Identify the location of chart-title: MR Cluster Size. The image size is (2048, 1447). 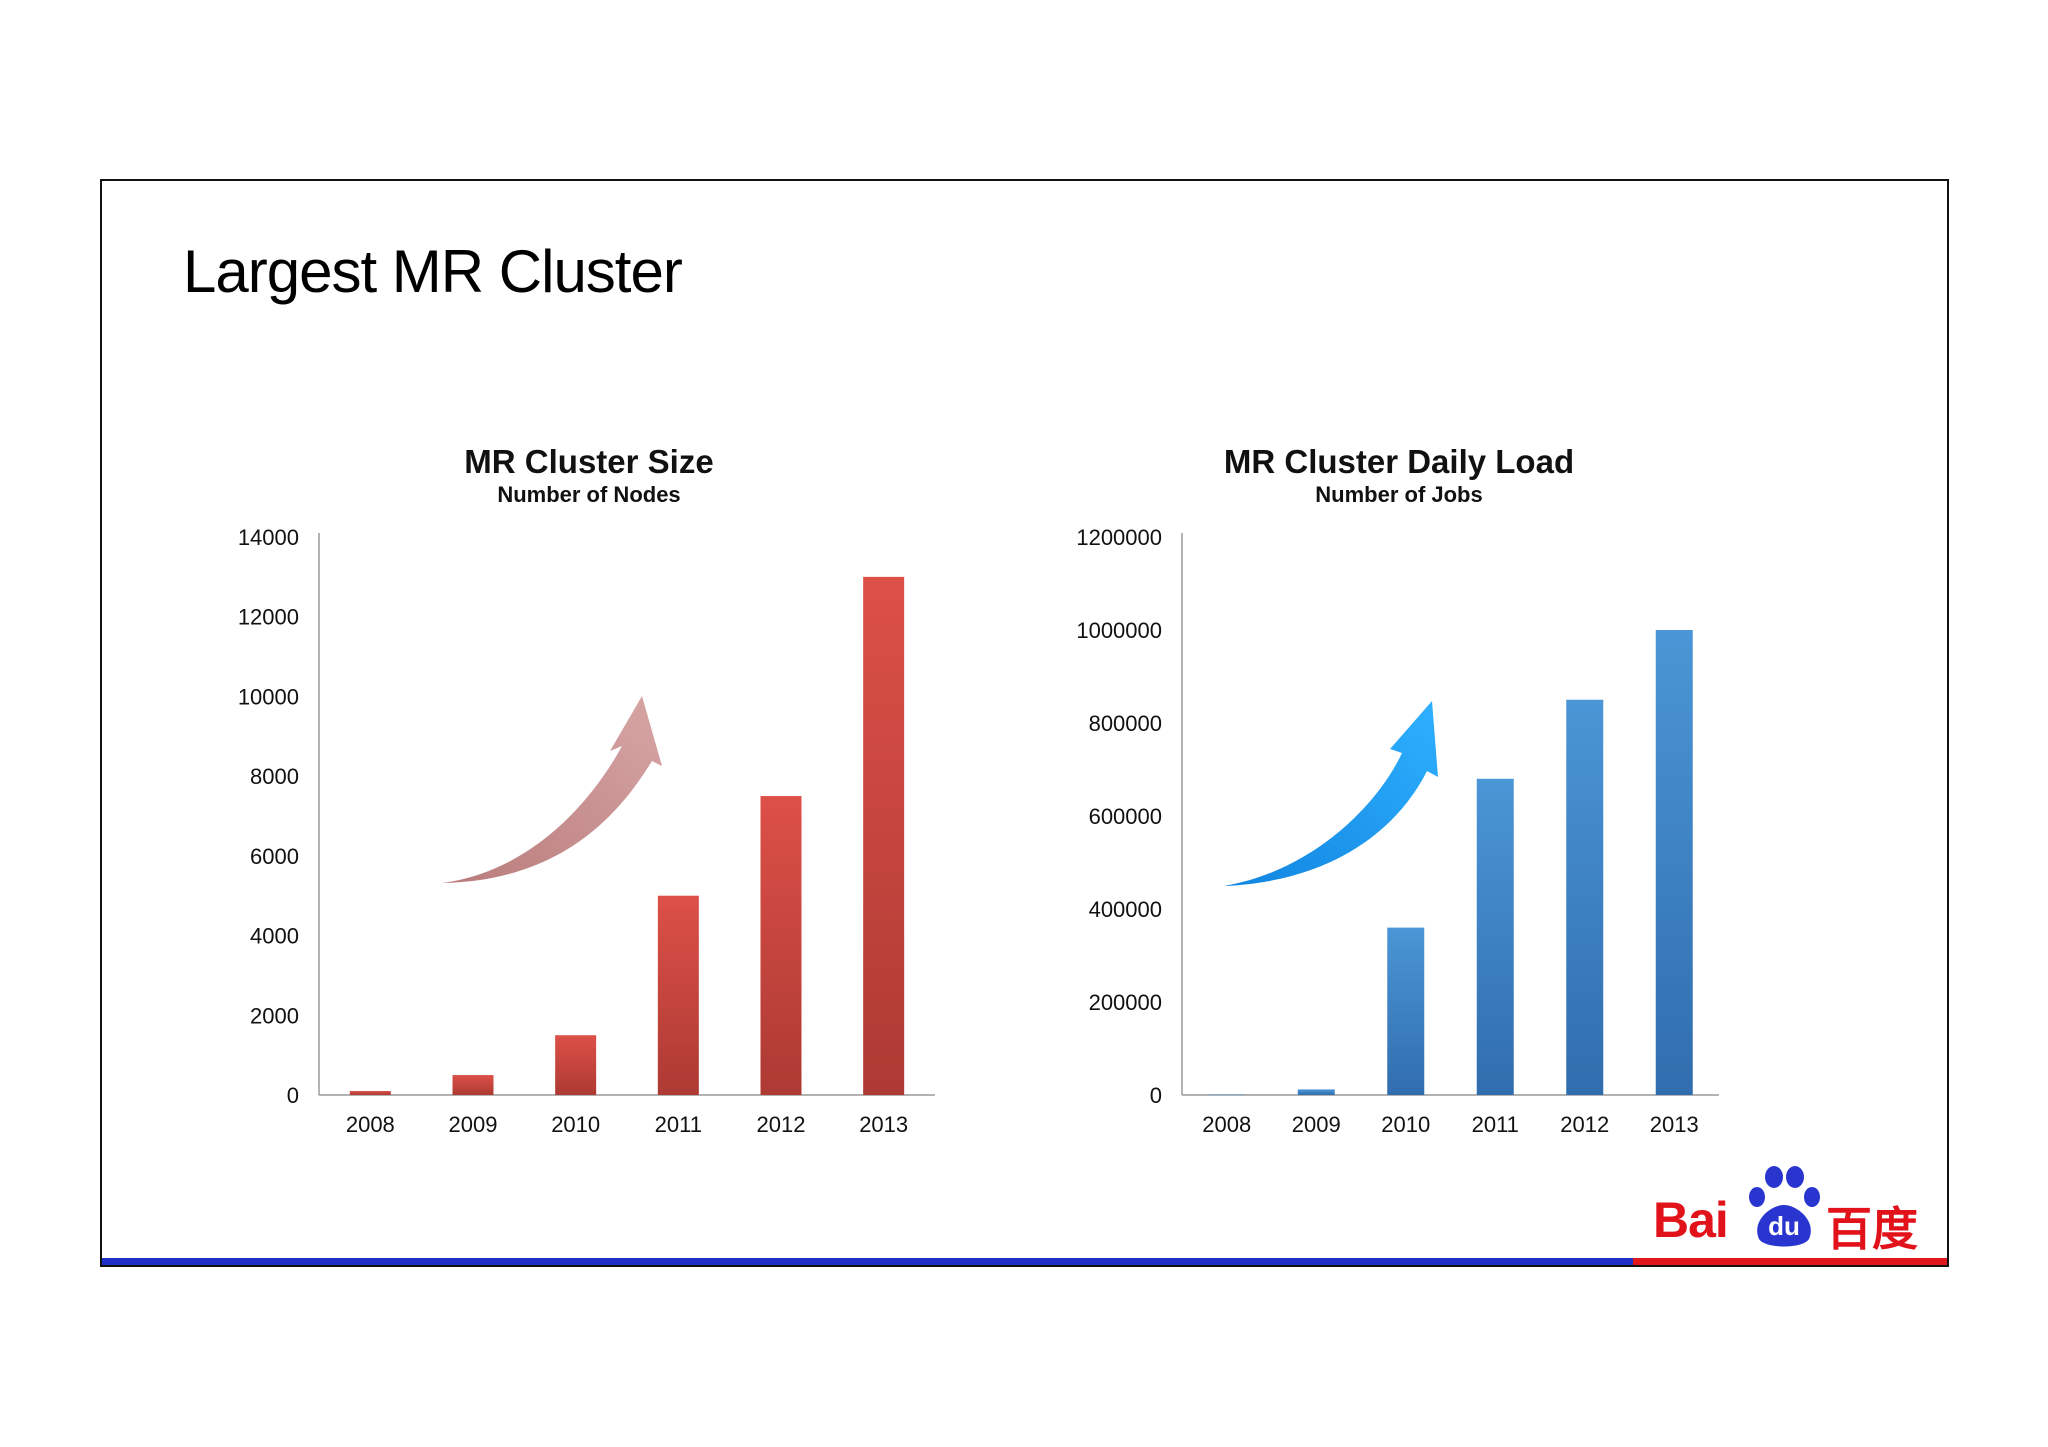
(588, 461).